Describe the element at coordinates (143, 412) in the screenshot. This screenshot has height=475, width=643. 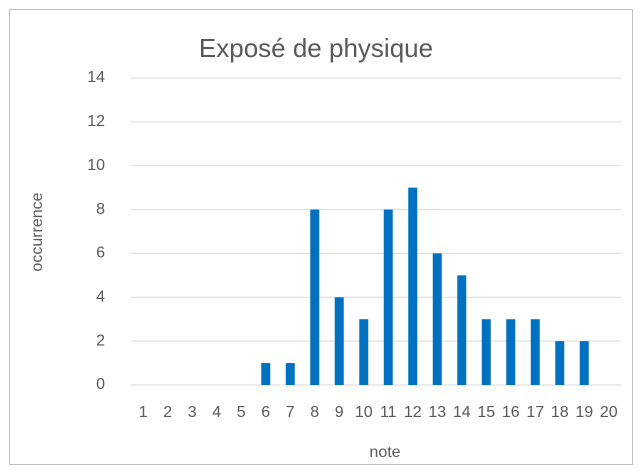
I see `x-tick-label: 1` at that location.